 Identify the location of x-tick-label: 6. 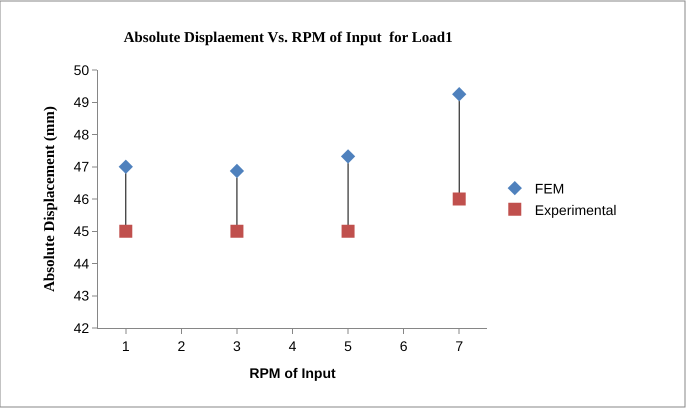
(404, 346).